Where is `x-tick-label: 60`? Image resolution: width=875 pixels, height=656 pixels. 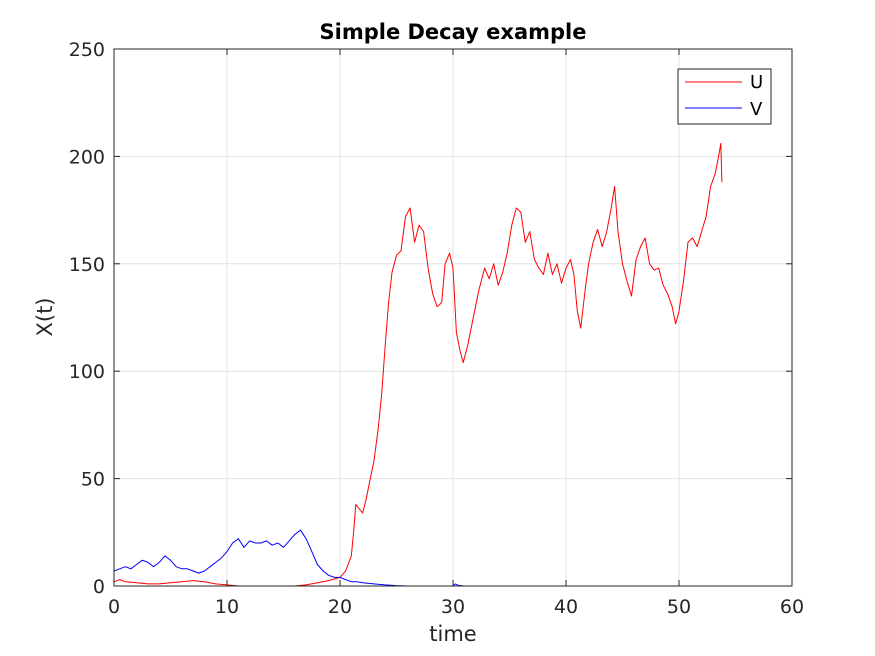
x-tick-label: 60 is located at coordinates (792, 607).